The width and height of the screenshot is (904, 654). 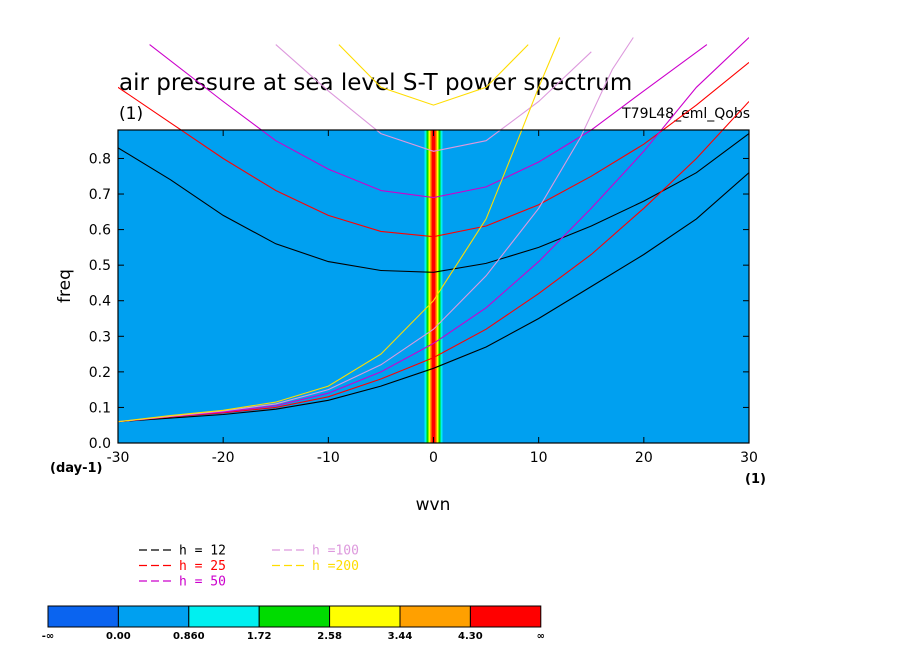 What do you see at coordinates (100, 408) in the screenshot?
I see `y-tick-label: 0.1` at bounding box center [100, 408].